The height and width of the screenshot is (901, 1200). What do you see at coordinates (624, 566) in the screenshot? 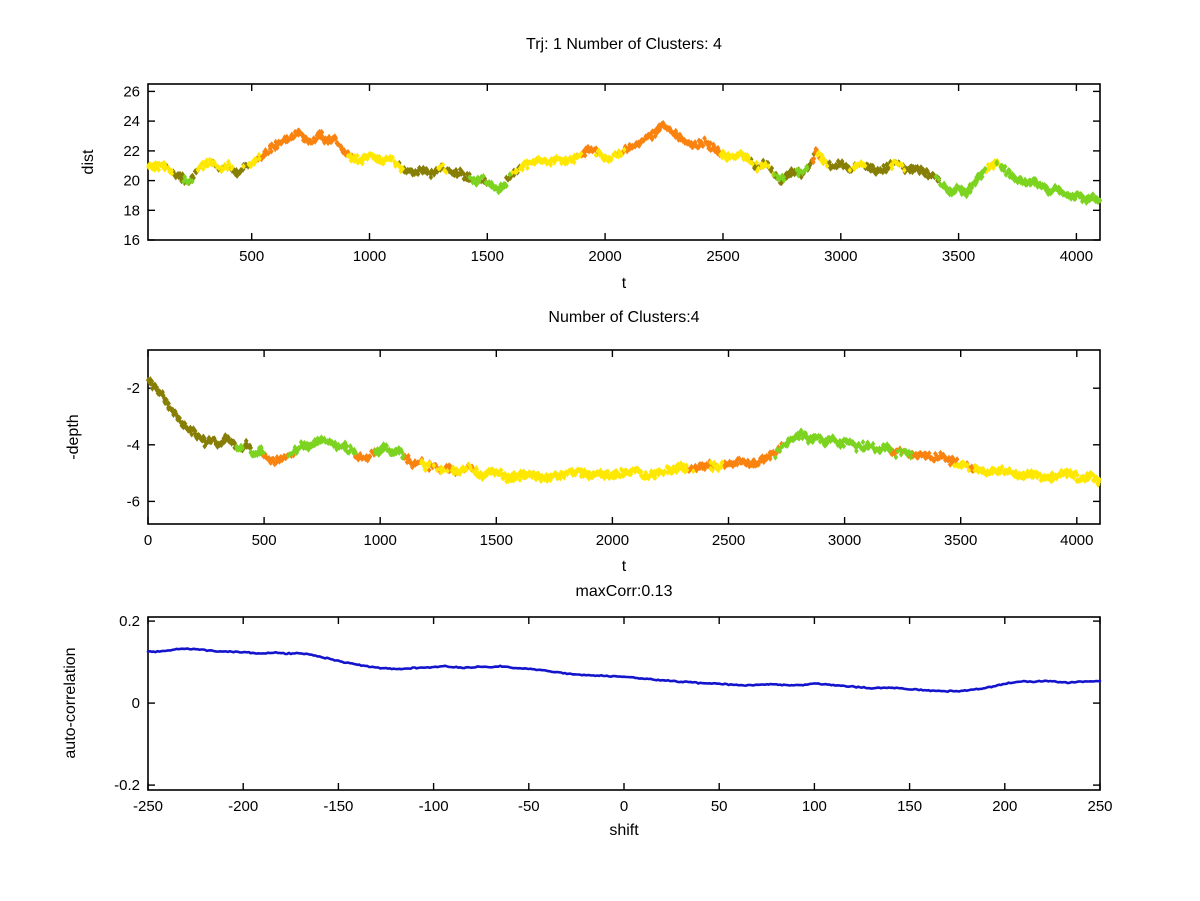
I see `subplot2-xaxis-label: t` at bounding box center [624, 566].